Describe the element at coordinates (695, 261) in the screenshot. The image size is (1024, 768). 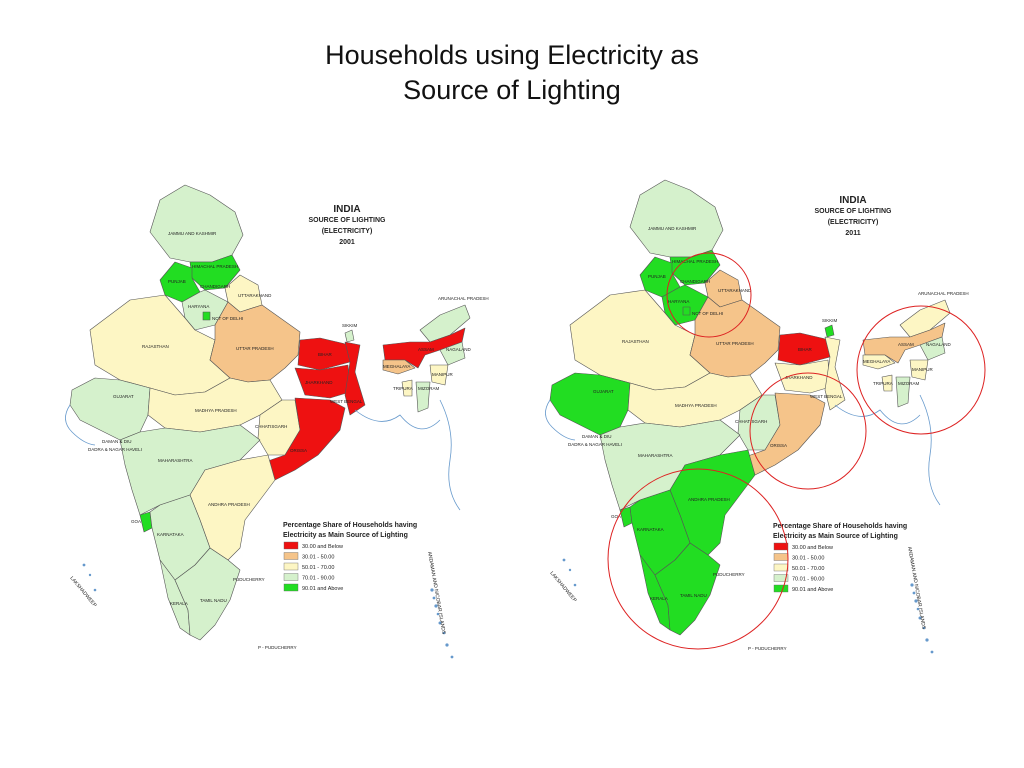
I see `label-himachal-2011: HIMACHAL PRADESH` at that location.